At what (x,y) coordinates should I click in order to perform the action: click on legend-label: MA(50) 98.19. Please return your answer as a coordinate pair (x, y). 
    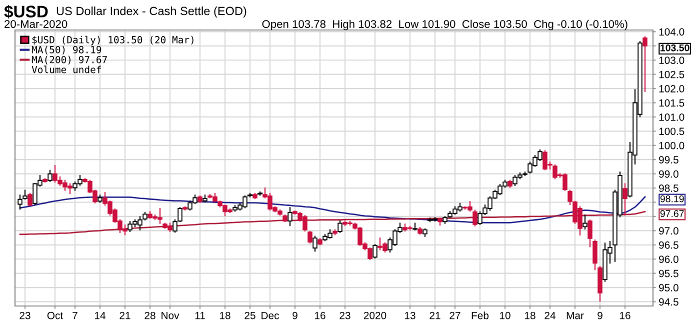
    Looking at the image, I should click on (67, 50).